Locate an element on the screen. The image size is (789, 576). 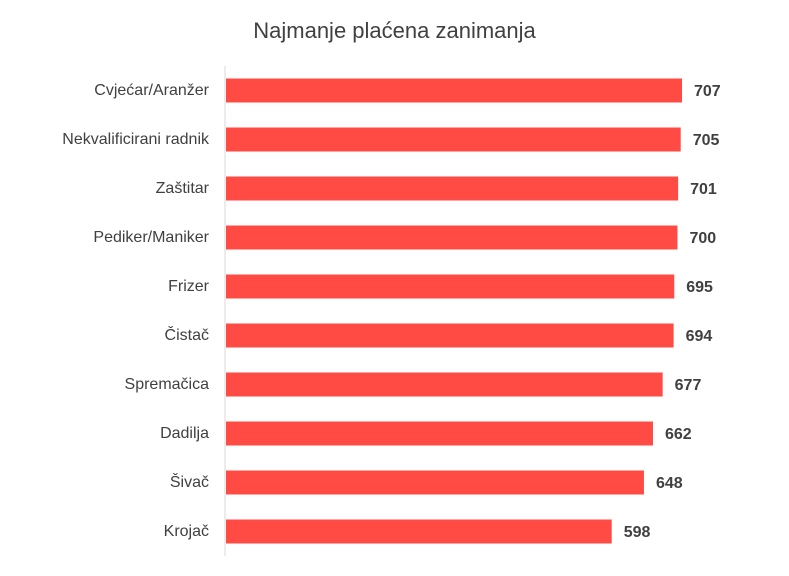
value-label-1: 705 is located at coordinates (706, 140).